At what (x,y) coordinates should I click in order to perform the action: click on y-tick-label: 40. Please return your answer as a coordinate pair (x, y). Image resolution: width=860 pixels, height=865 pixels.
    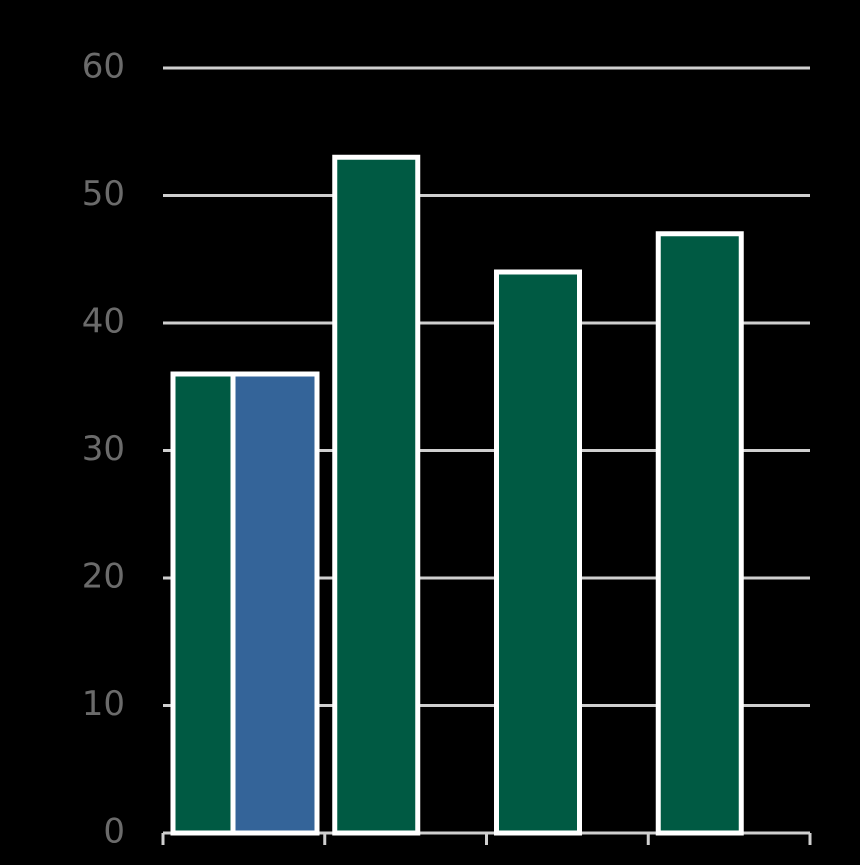
    Looking at the image, I should click on (103, 322).